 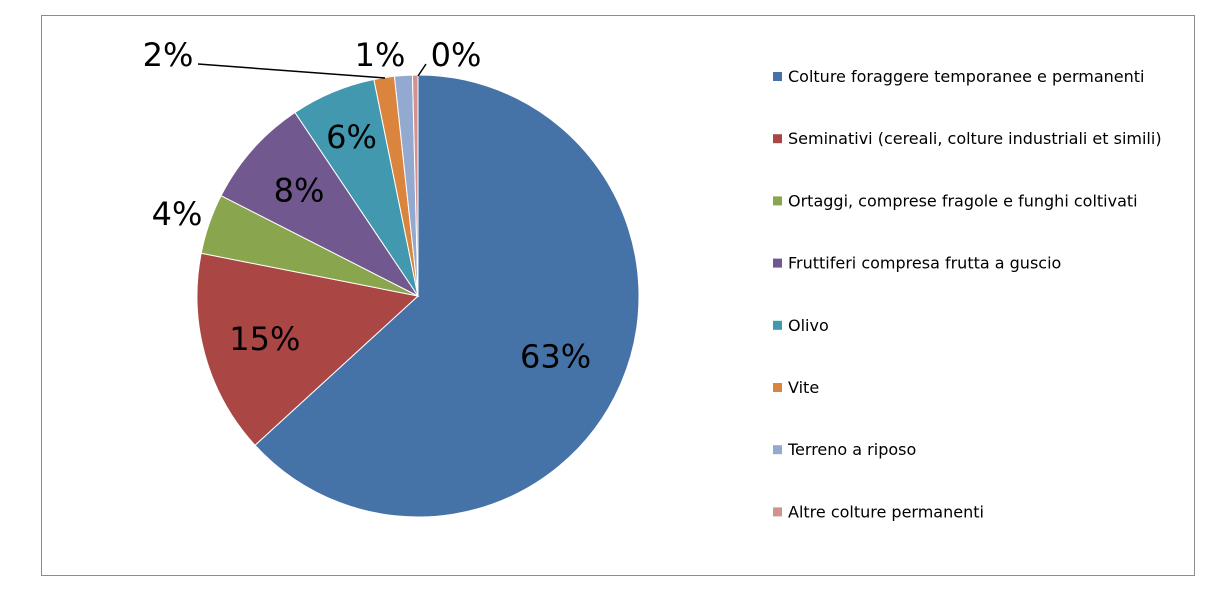 I want to click on legend-swatch-olivo, so click(x=777, y=325).